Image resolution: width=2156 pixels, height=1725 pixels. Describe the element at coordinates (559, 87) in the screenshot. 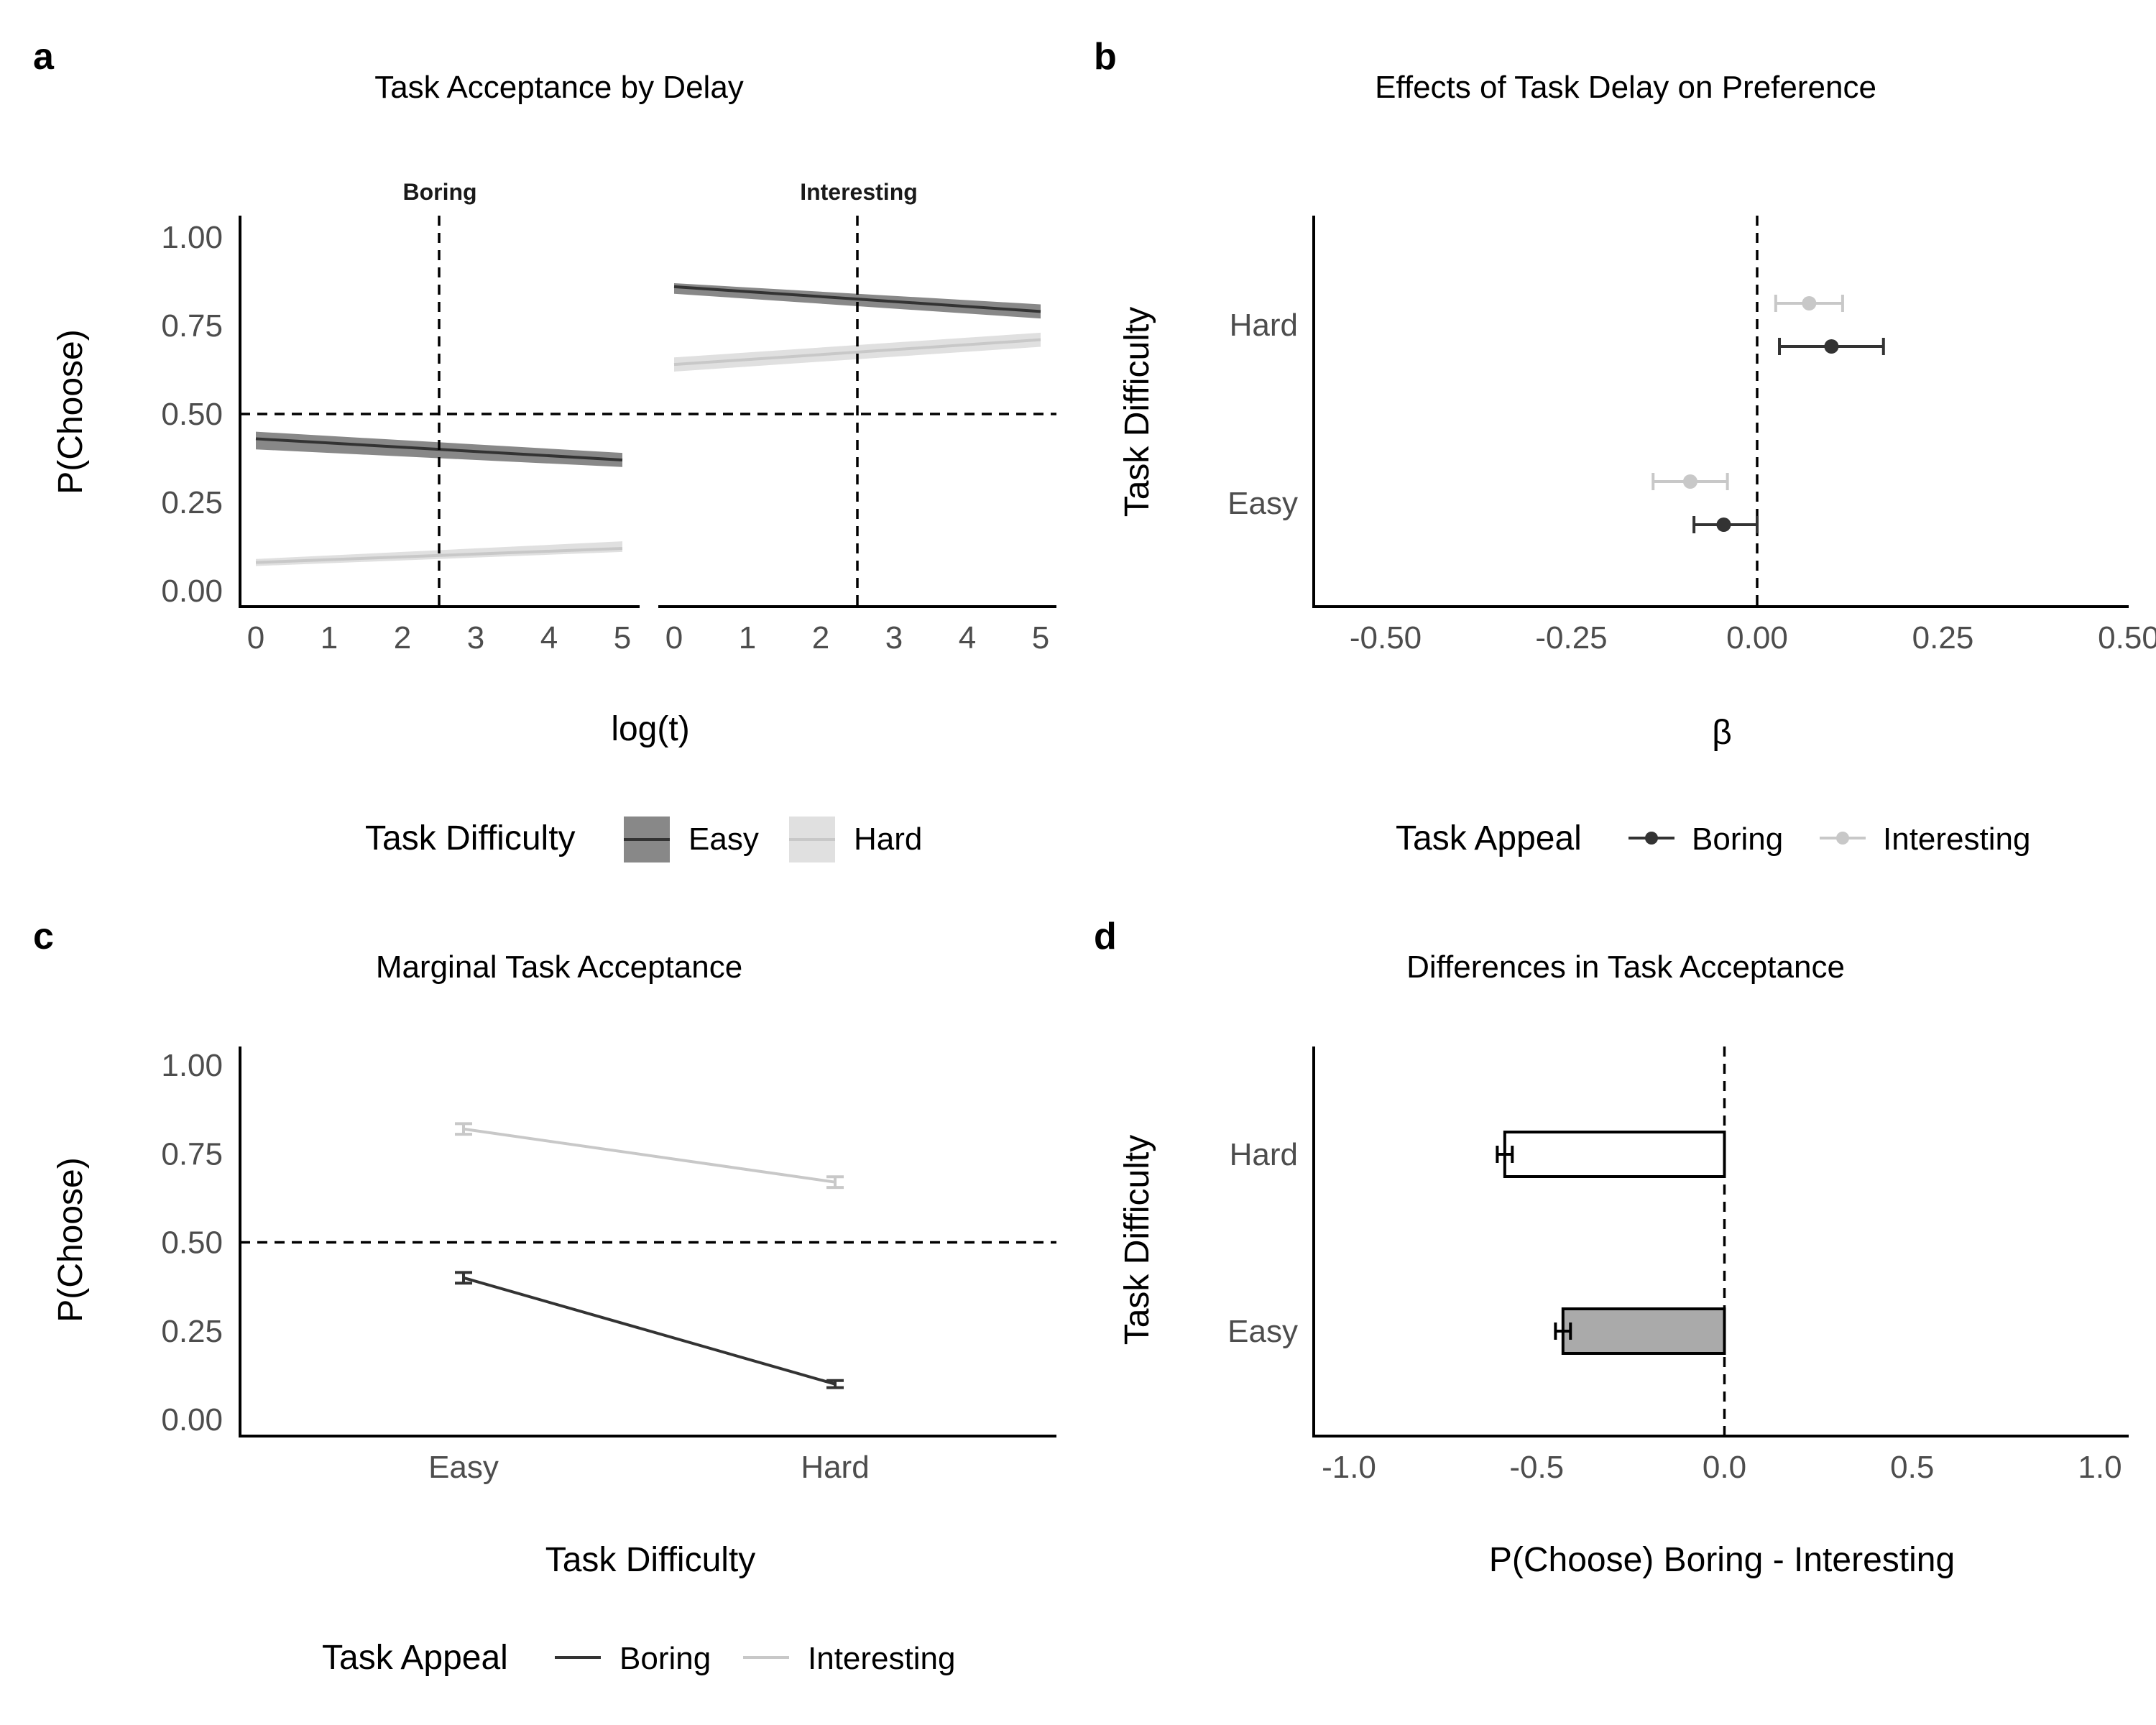

I see `panel-a-title: Task Acceptance by Delay` at that location.